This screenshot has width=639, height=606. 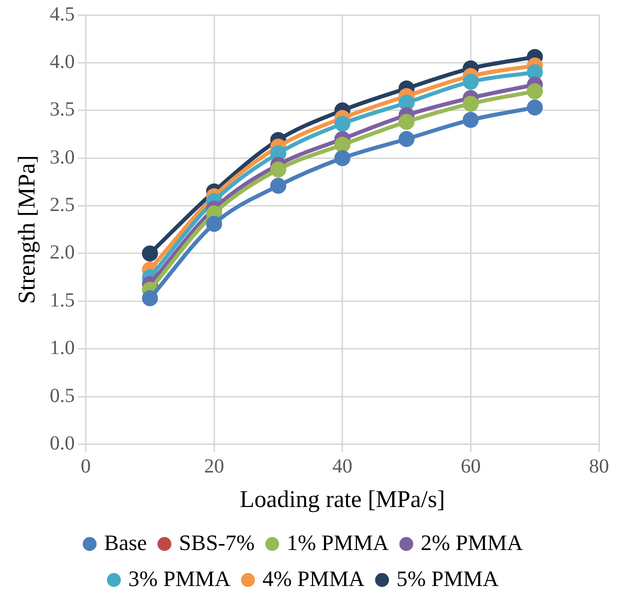 What do you see at coordinates (343, 499) in the screenshot?
I see `x-axis-title: Loading rate [MPa/s]` at bounding box center [343, 499].